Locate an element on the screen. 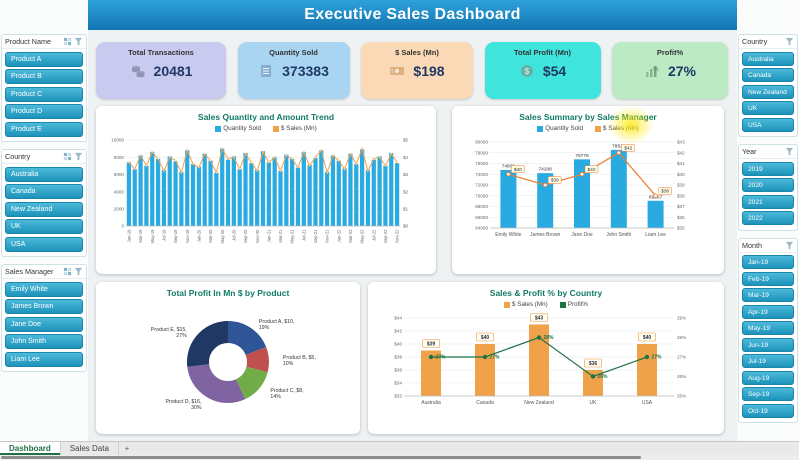 The width and height of the screenshot is (799, 460). slicer-item-2021: 2021 is located at coordinates (768, 201).